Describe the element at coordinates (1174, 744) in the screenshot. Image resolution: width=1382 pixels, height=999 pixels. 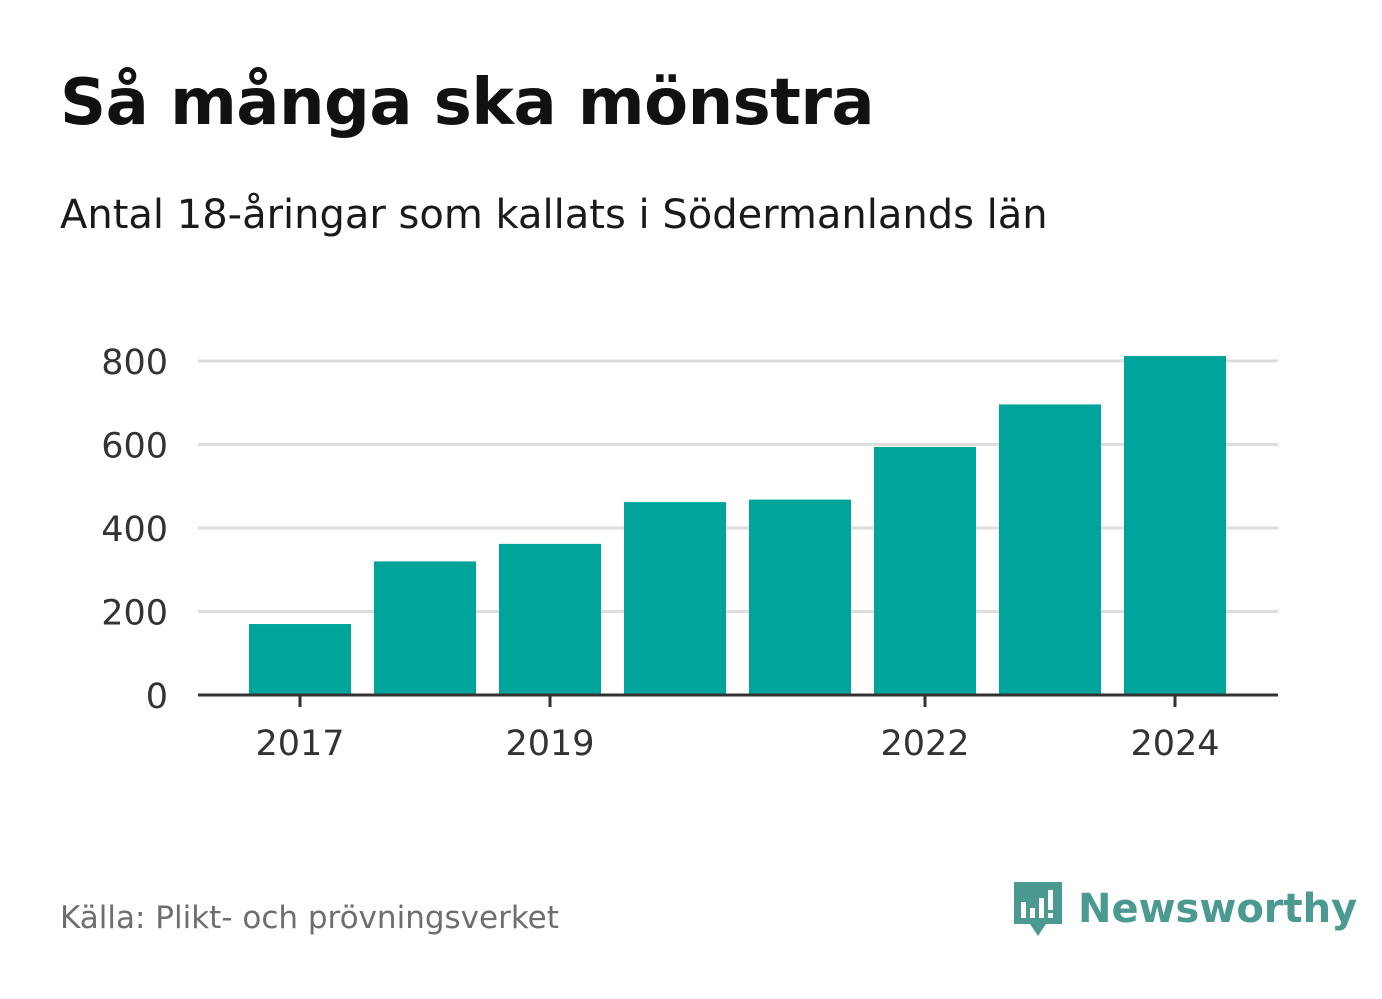
I see `x-tick-label: 2024` at that location.